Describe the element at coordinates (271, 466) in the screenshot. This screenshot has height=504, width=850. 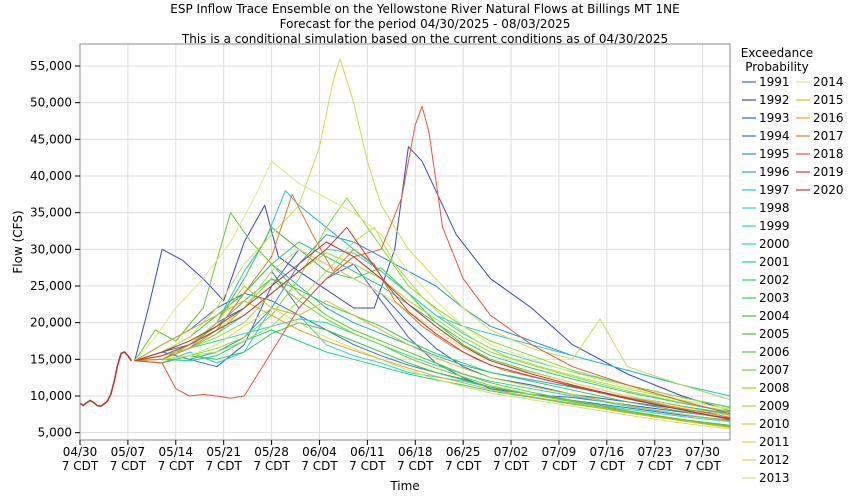
I see `x-tick-time-4: 7 CDT` at that location.